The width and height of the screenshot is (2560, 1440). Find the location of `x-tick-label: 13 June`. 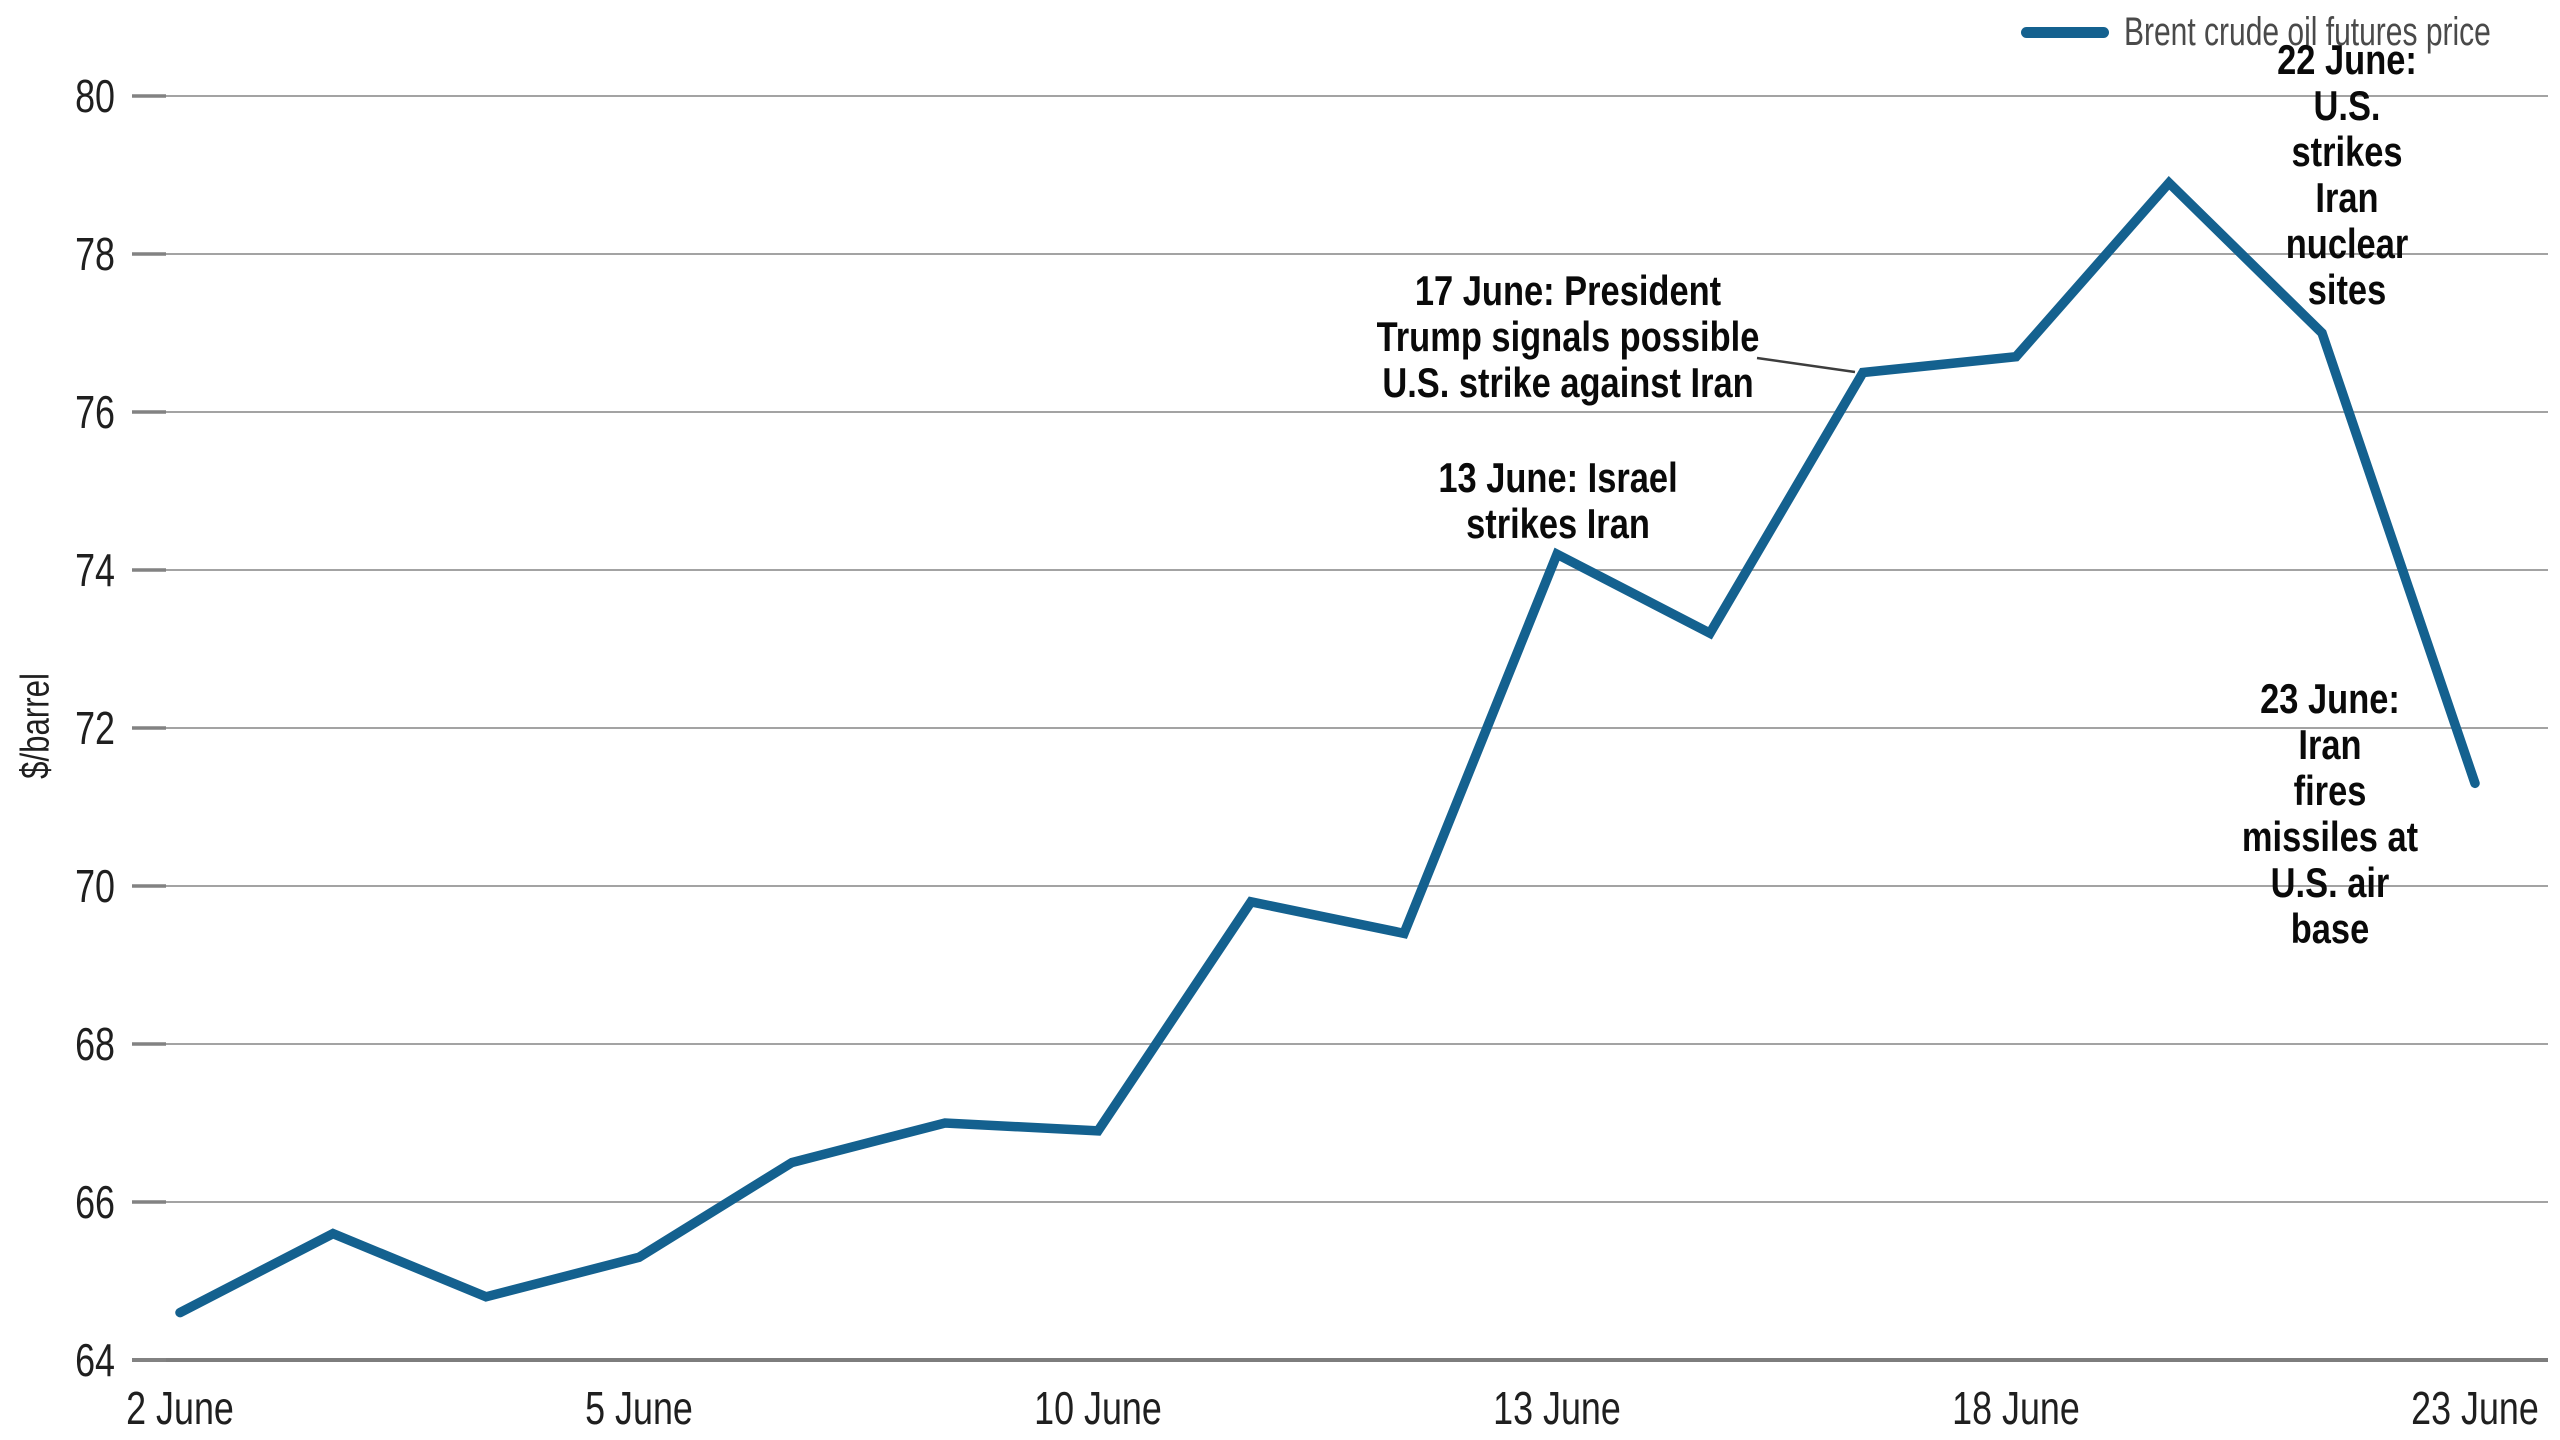

x-tick-label: 13 June is located at coordinates (1557, 1408).